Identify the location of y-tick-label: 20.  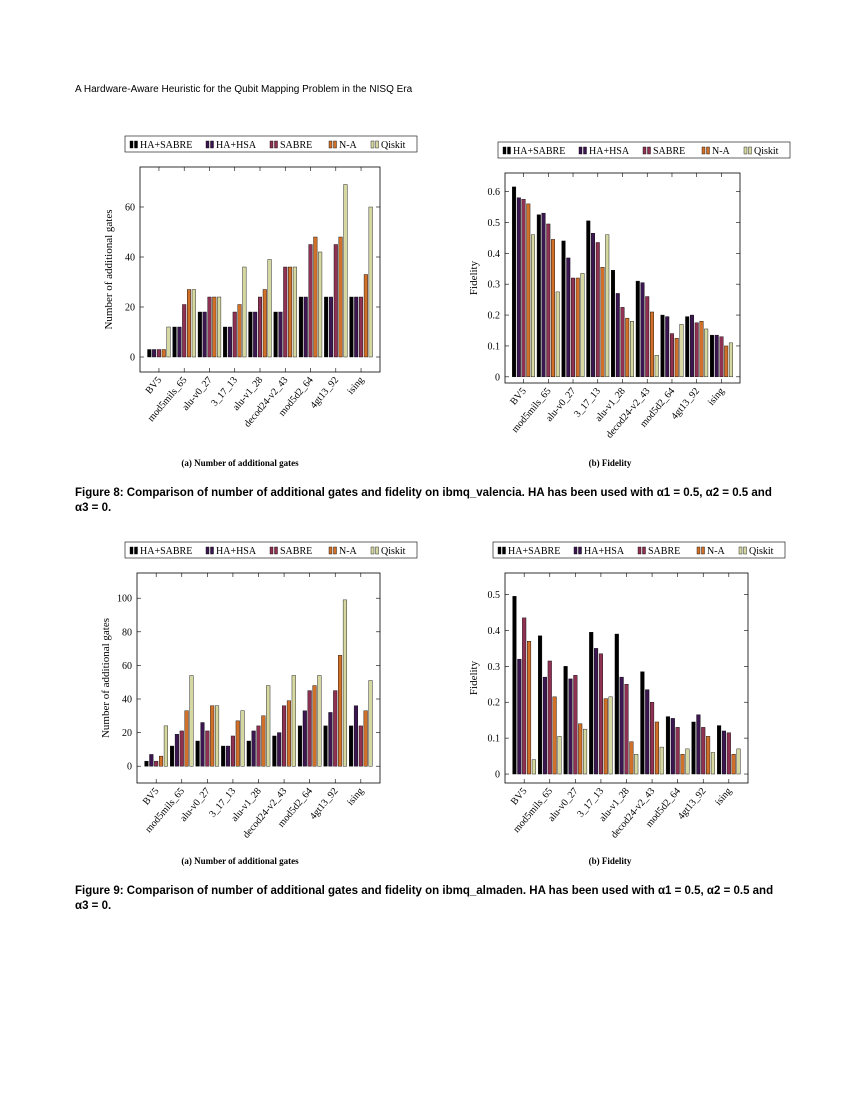
(127, 733).